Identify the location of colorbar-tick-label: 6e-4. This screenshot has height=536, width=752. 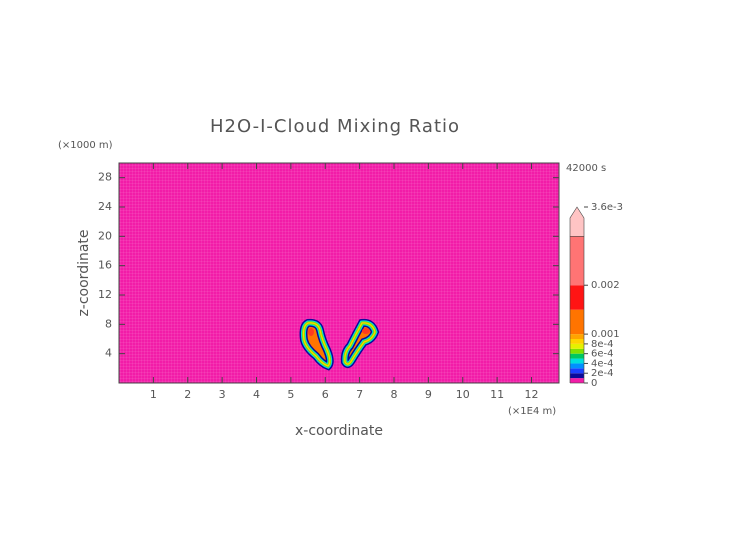
(602, 354).